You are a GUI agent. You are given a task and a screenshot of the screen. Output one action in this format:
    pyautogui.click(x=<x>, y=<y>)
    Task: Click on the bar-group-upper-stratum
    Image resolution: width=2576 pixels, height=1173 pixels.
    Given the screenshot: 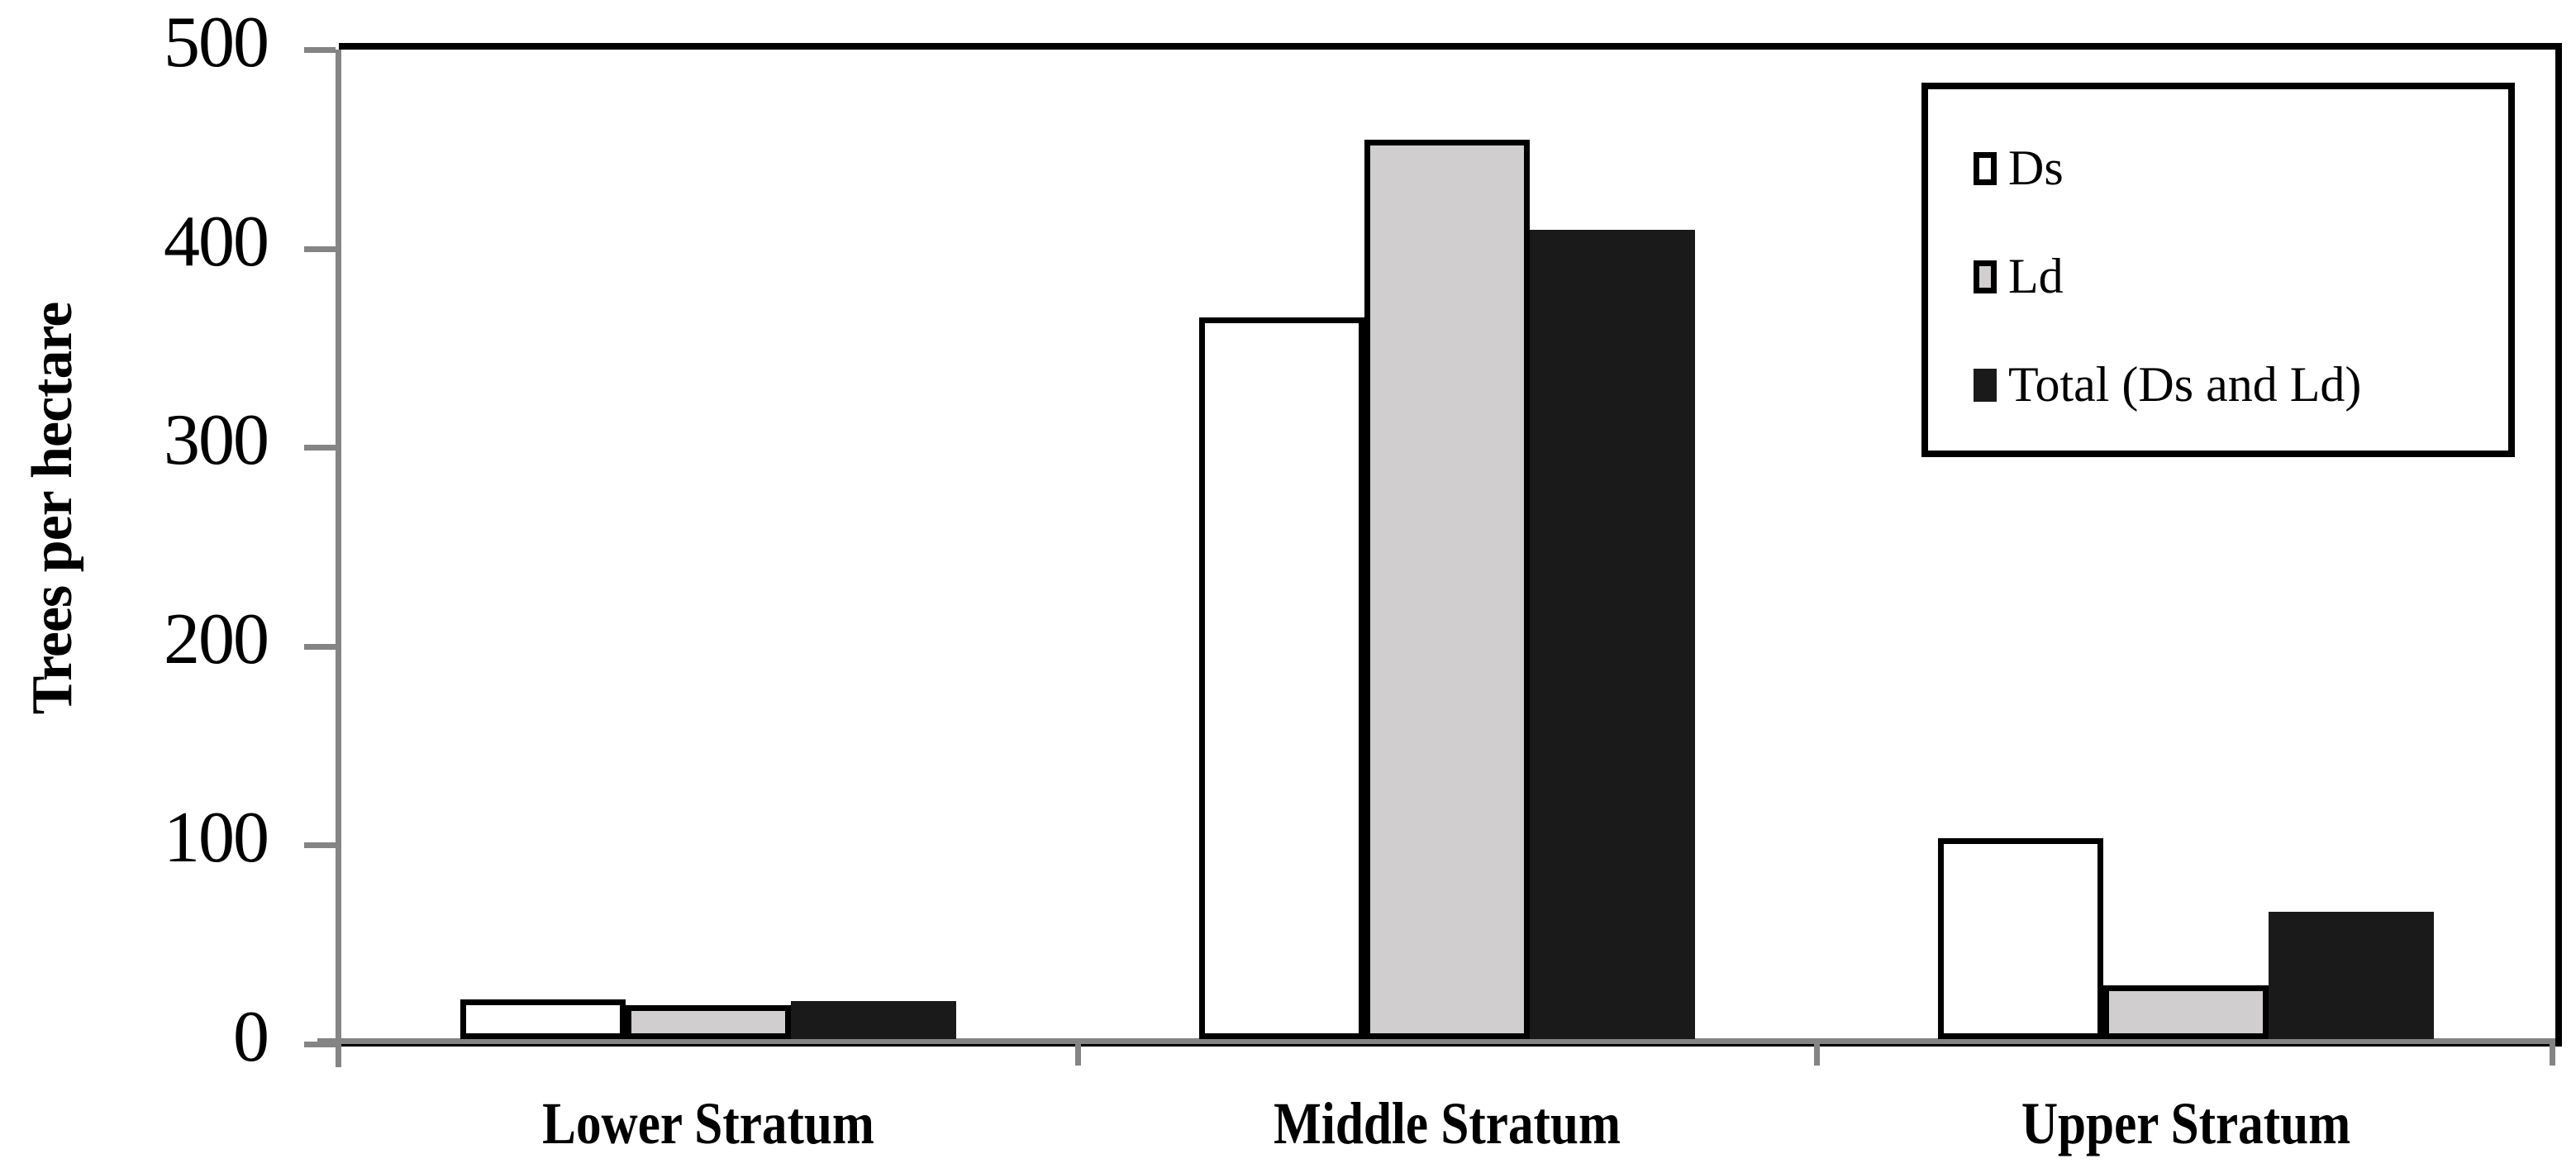 What is the action you would take?
    pyautogui.click(x=2186, y=939)
    